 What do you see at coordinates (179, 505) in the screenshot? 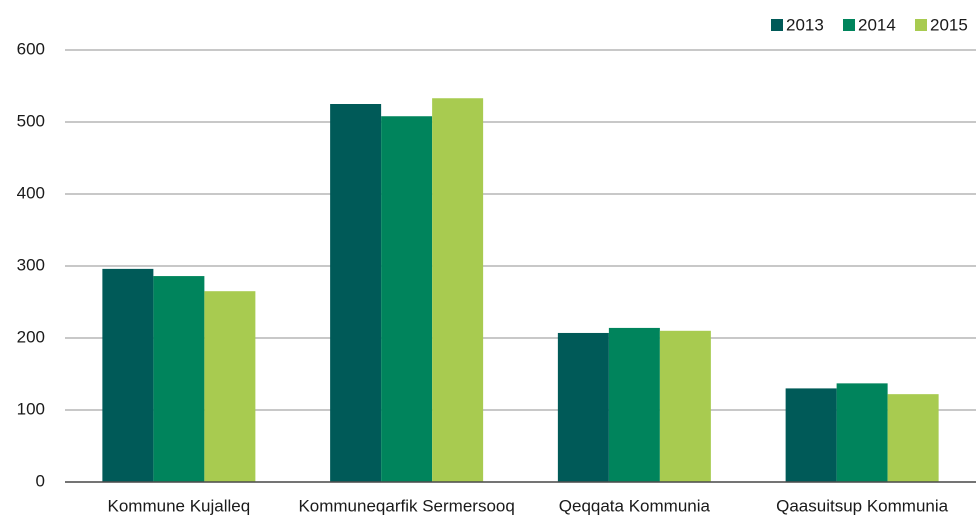
I see `x-tick-label: Kommune Kujalleq` at bounding box center [179, 505].